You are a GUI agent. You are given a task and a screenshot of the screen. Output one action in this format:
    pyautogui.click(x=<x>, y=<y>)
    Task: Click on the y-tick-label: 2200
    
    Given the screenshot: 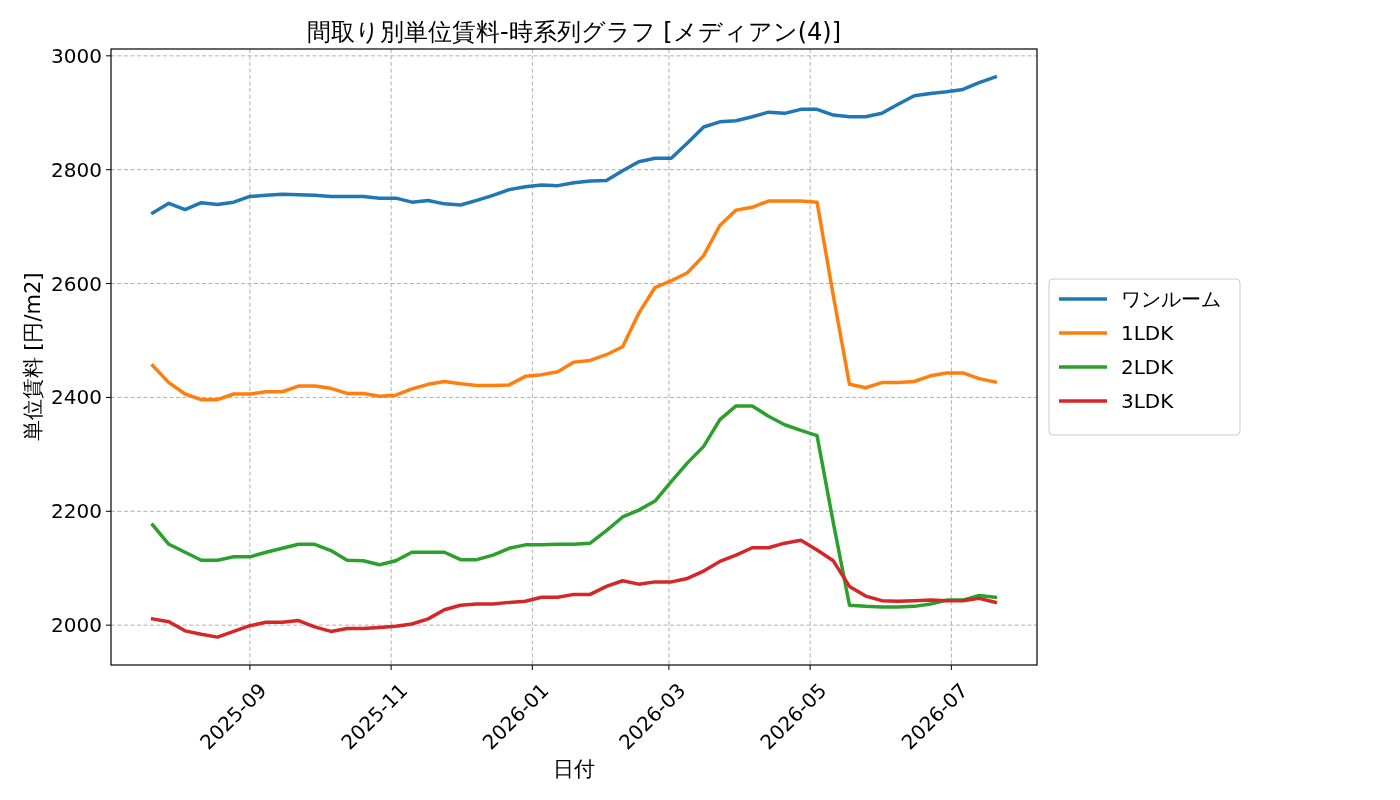 What is the action you would take?
    pyautogui.click(x=76, y=511)
    